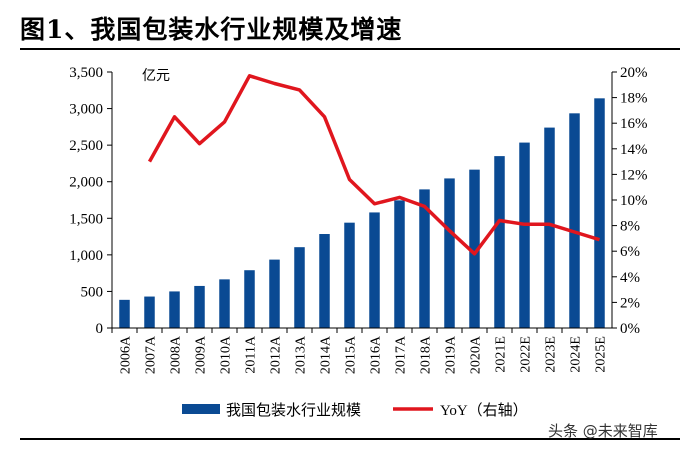 This screenshot has width=693, height=452. I want to click on x-tick-label: 2021E, so click(501, 354).